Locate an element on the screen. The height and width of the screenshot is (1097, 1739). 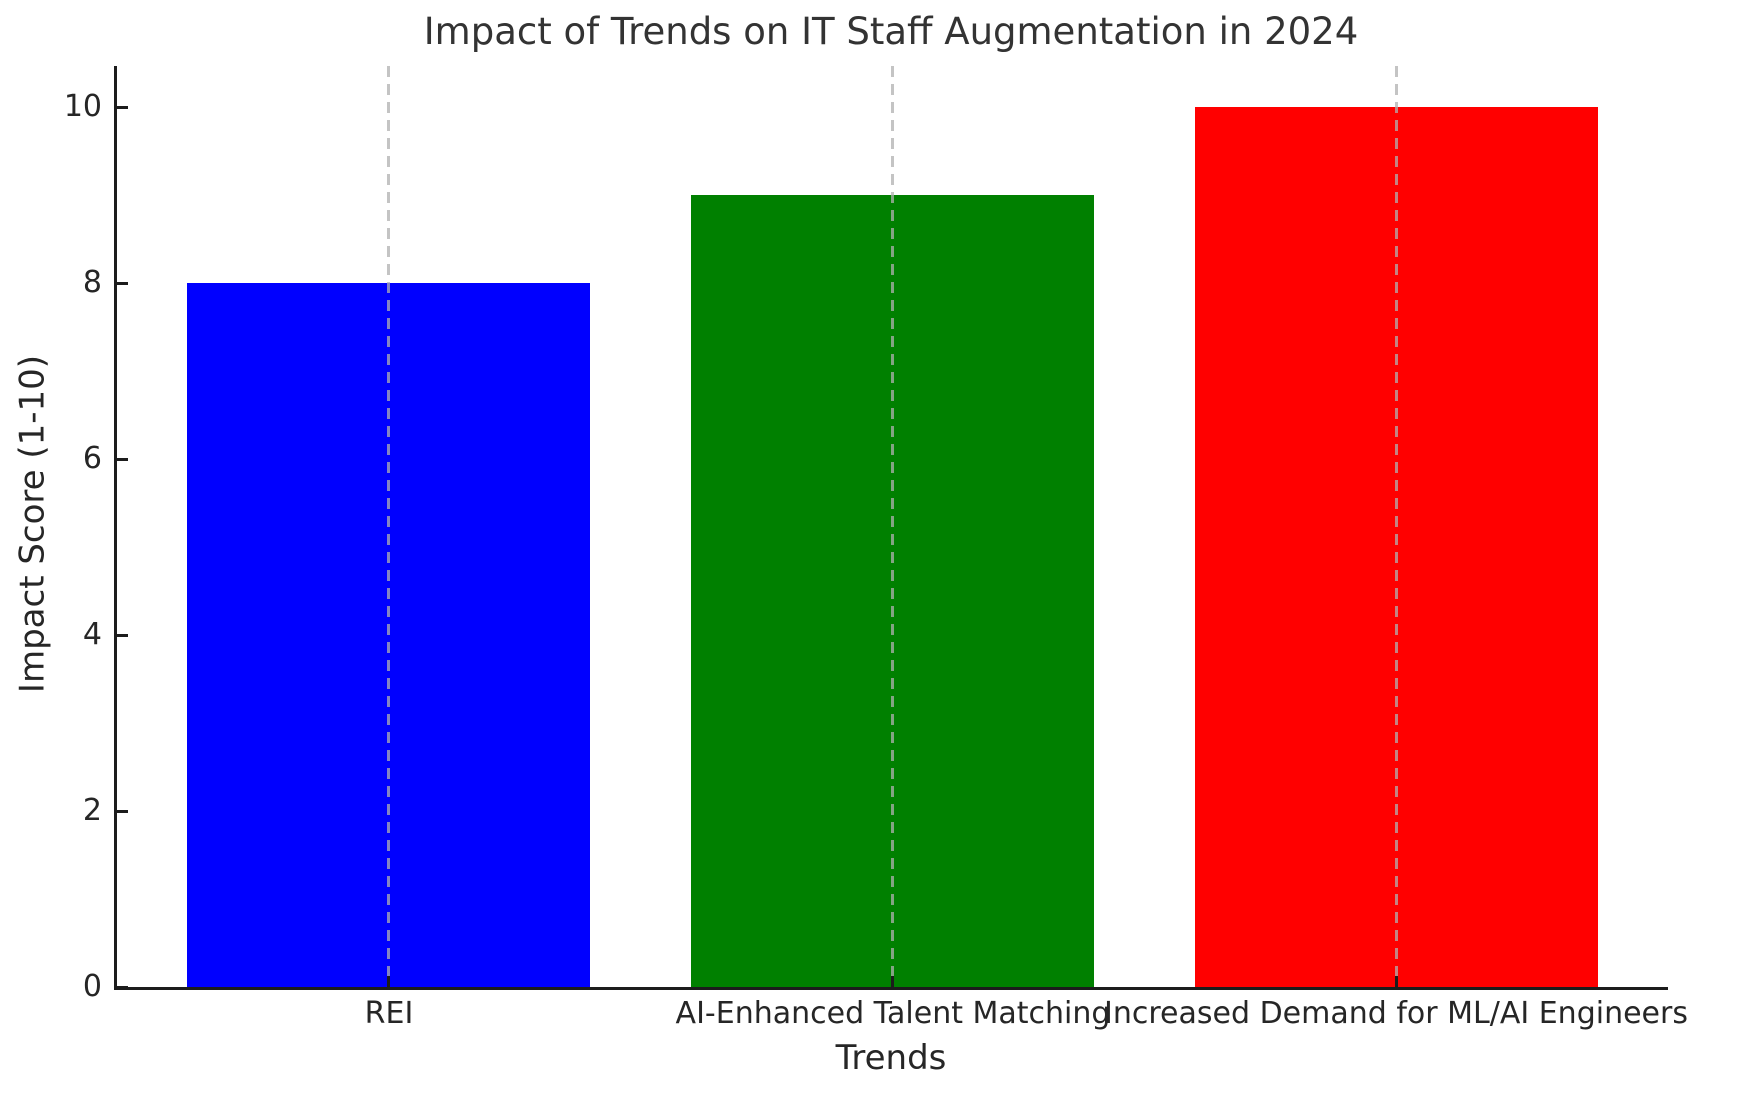
x-axis-label: Trends is located at coordinates (891, 1058).